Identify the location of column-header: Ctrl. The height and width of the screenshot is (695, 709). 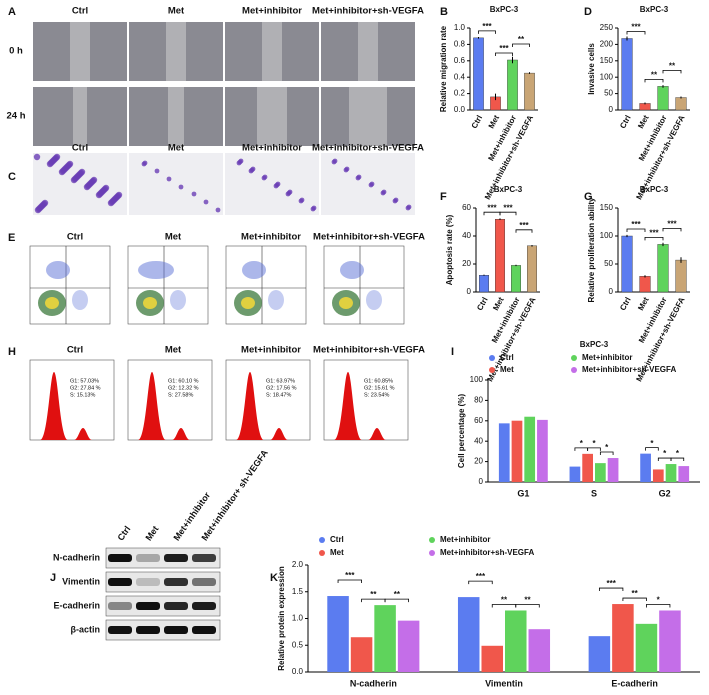
(75, 350).